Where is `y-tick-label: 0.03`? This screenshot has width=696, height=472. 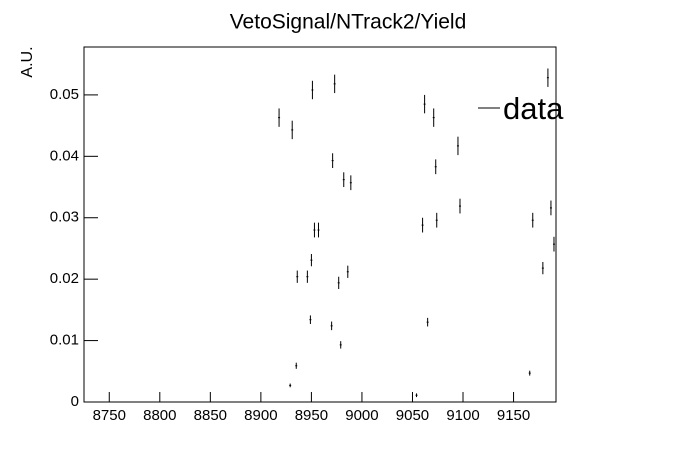 y-tick-label: 0.03 is located at coordinates (64, 217).